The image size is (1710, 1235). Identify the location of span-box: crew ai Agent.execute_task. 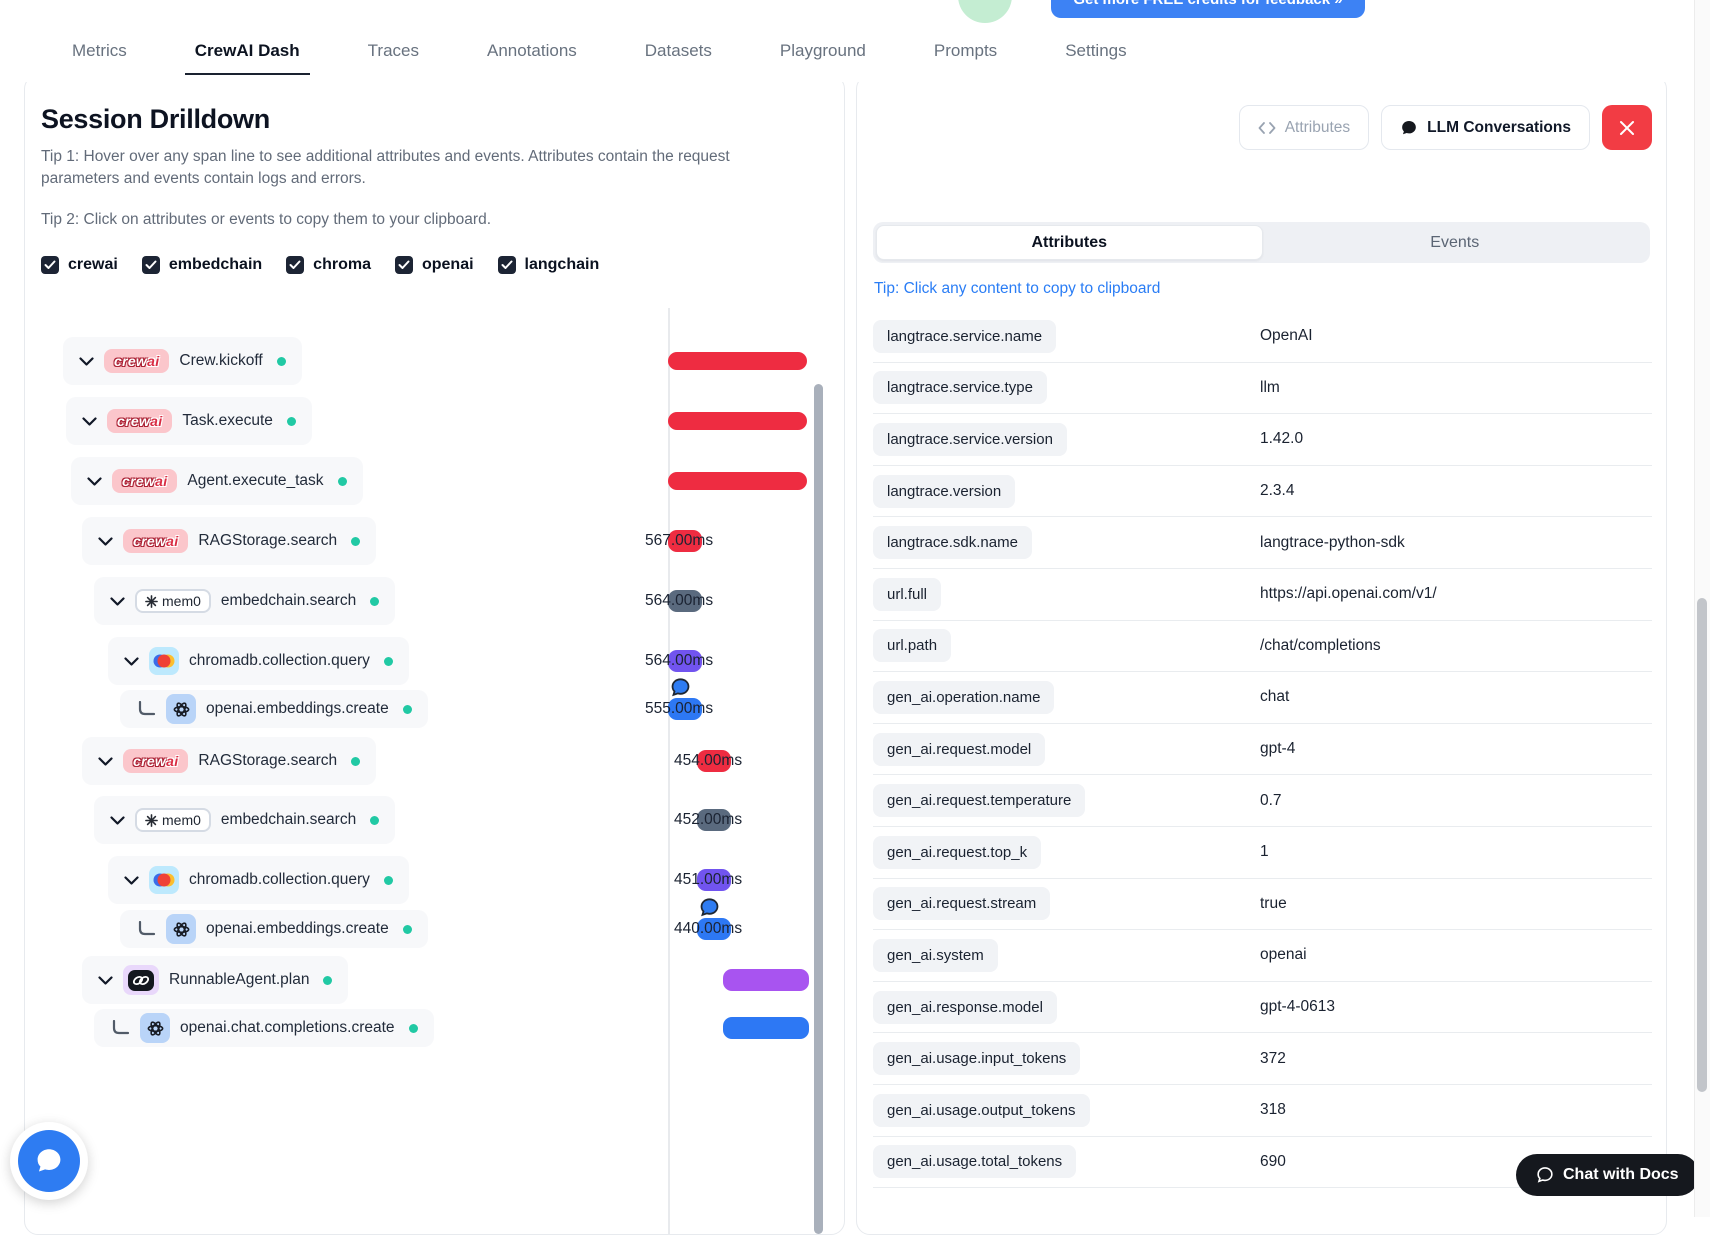
(217, 481).